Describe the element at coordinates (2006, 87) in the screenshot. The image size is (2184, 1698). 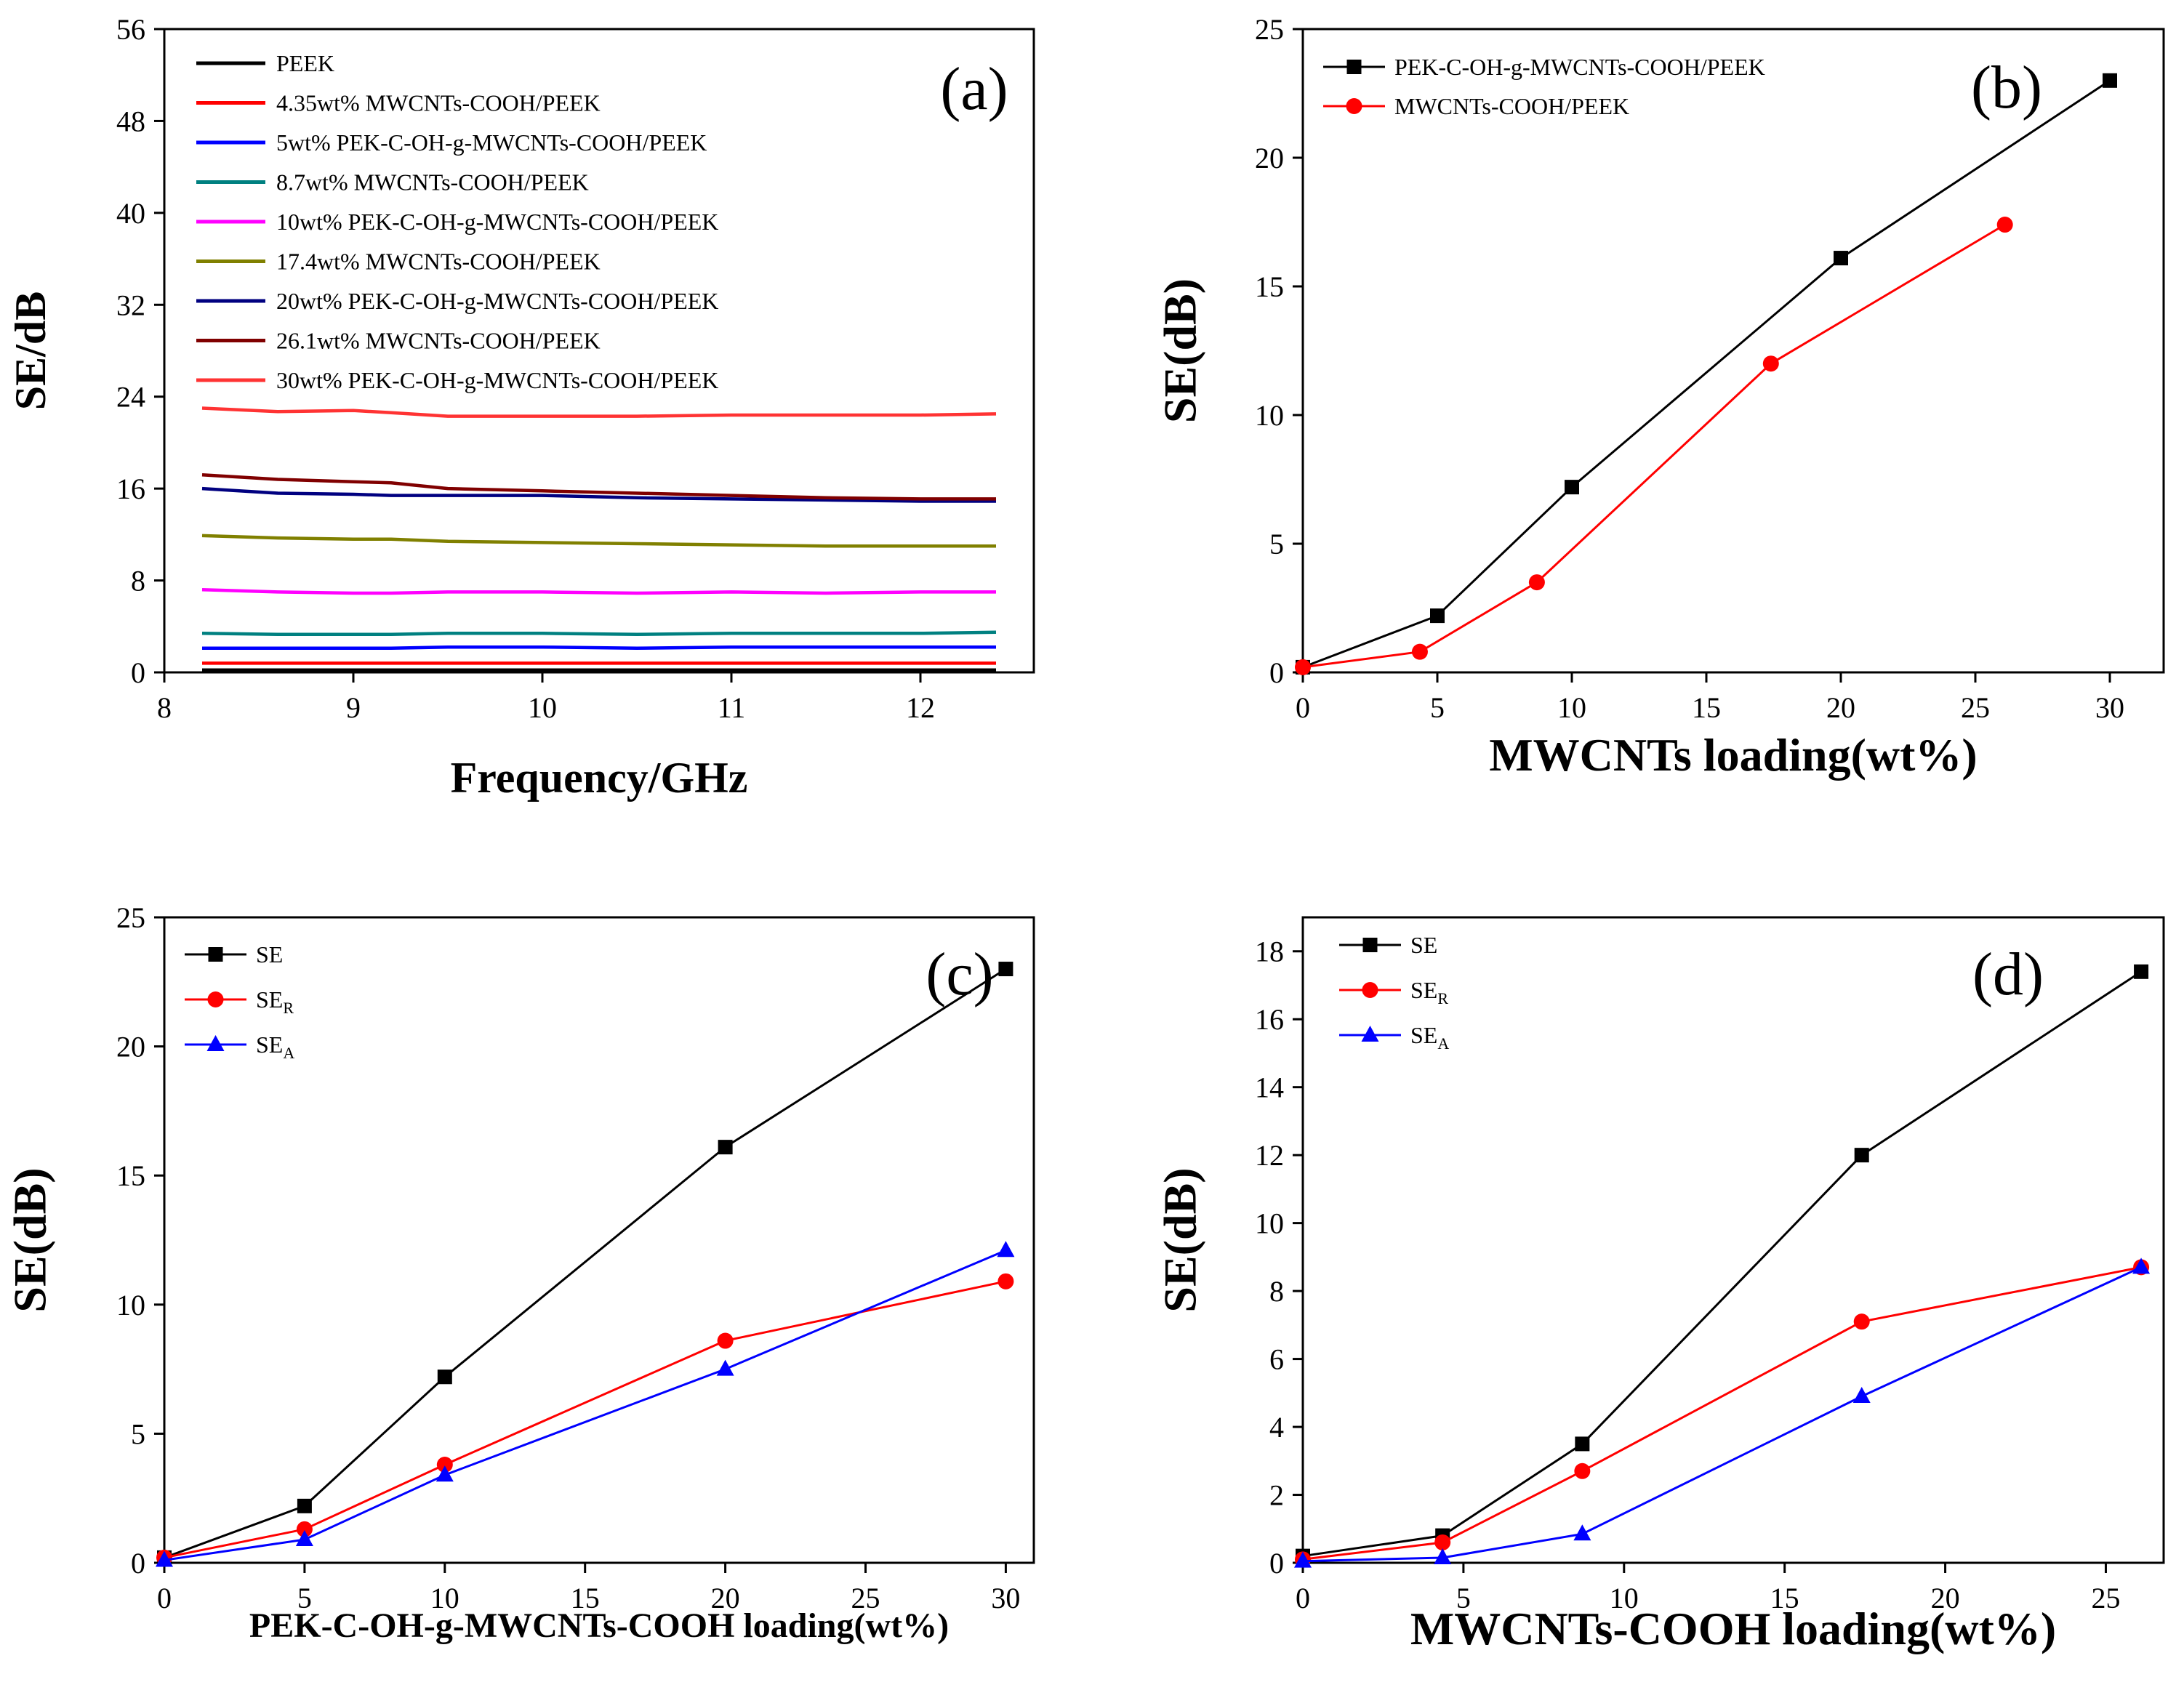
I see `panel-label: (b)` at that location.